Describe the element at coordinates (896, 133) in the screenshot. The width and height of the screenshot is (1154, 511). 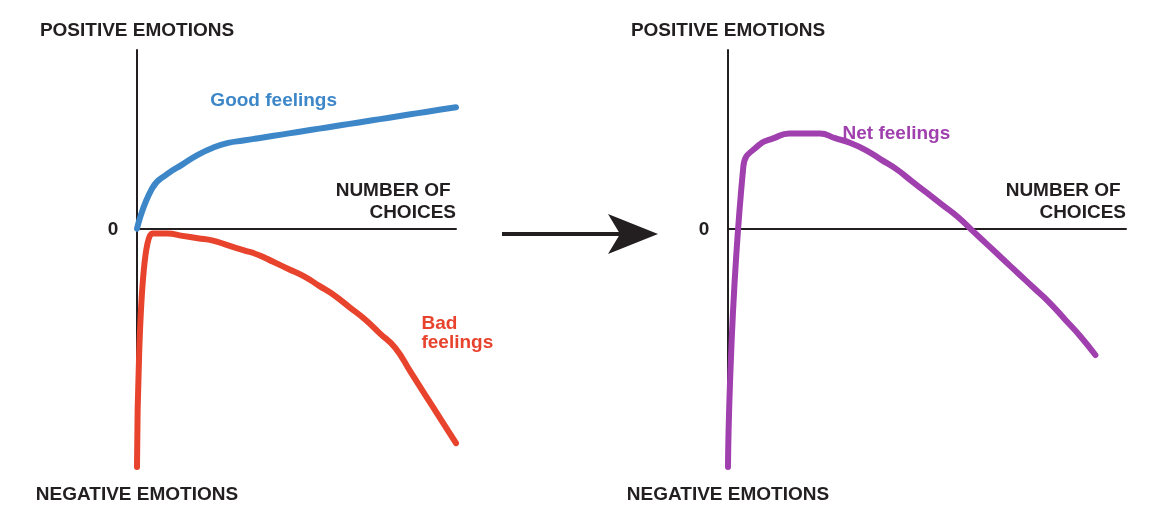
I see `series-label: Net feelings` at that location.